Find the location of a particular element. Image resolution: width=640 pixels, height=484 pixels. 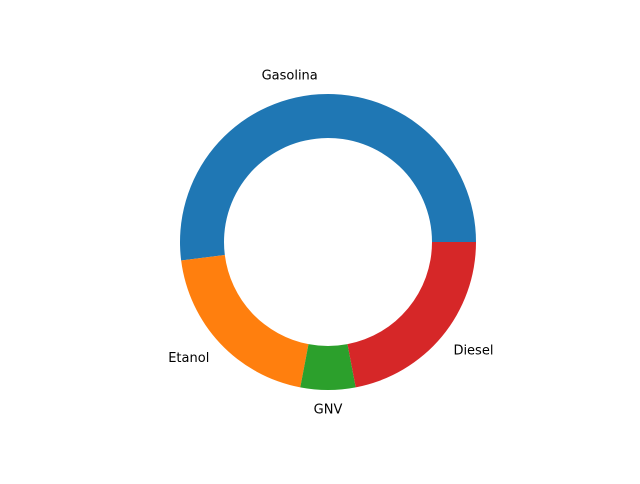

slice-label-etanol: Etanol is located at coordinates (188, 358).